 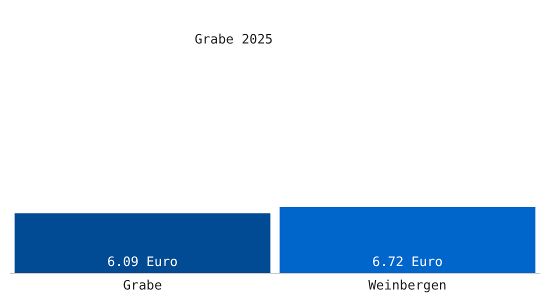 What do you see at coordinates (407, 262) in the screenshot?
I see `data-label: 6.72 Euro` at bounding box center [407, 262].